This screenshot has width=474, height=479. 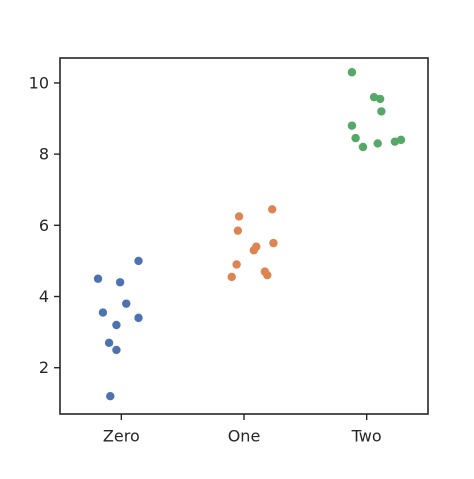 I want to click on y-tick-label: 6, so click(x=44, y=225).